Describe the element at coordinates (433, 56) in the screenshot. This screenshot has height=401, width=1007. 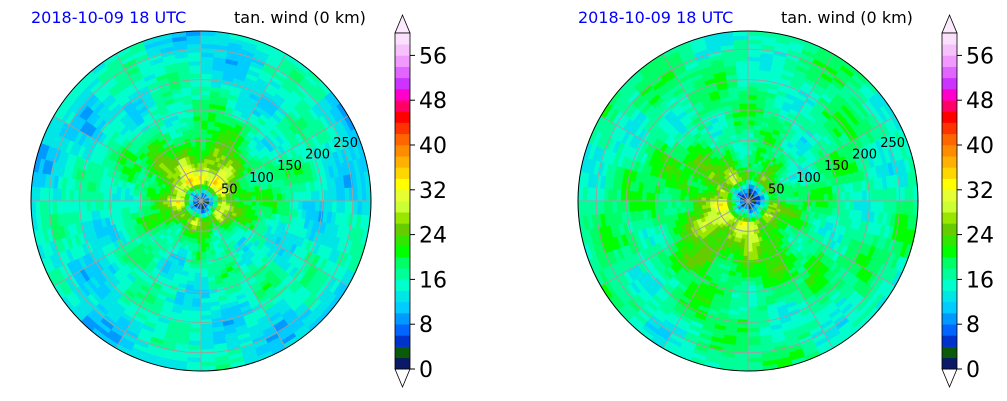
I see `colorbar-tick-label: 56` at that location.